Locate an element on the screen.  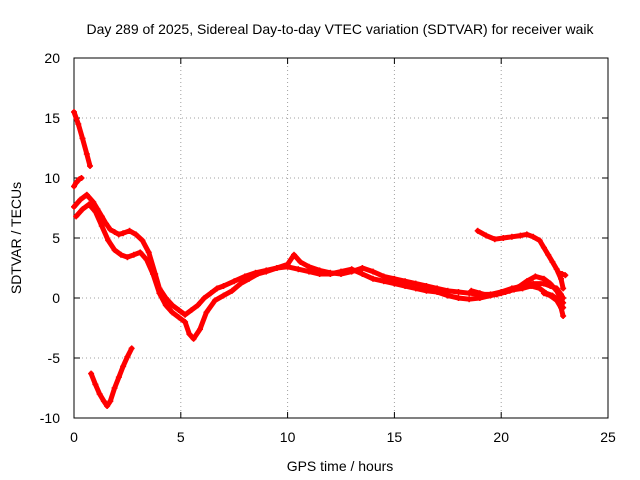
y-tick-label: -10 is located at coordinates (50, 418).